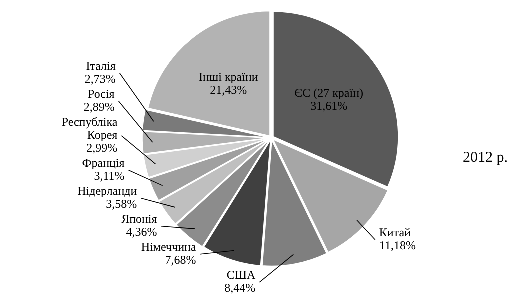 Image resolution: width=513 pixels, height=300 pixels. What do you see at coordinates (102, 94) in the screenshot?
I see `slice-label: Росія` at bounding box center [102, 94].